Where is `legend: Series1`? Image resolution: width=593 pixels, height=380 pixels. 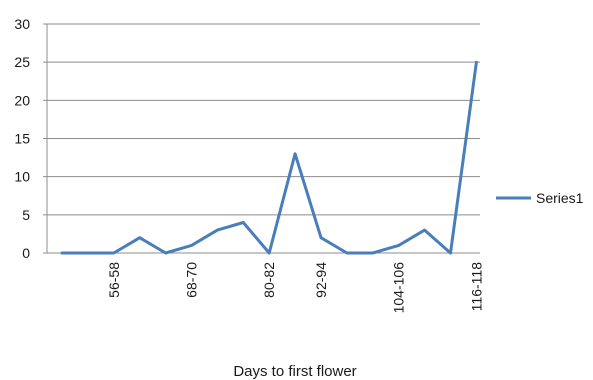
legend: Series1 is located at coordinates (540, 198).